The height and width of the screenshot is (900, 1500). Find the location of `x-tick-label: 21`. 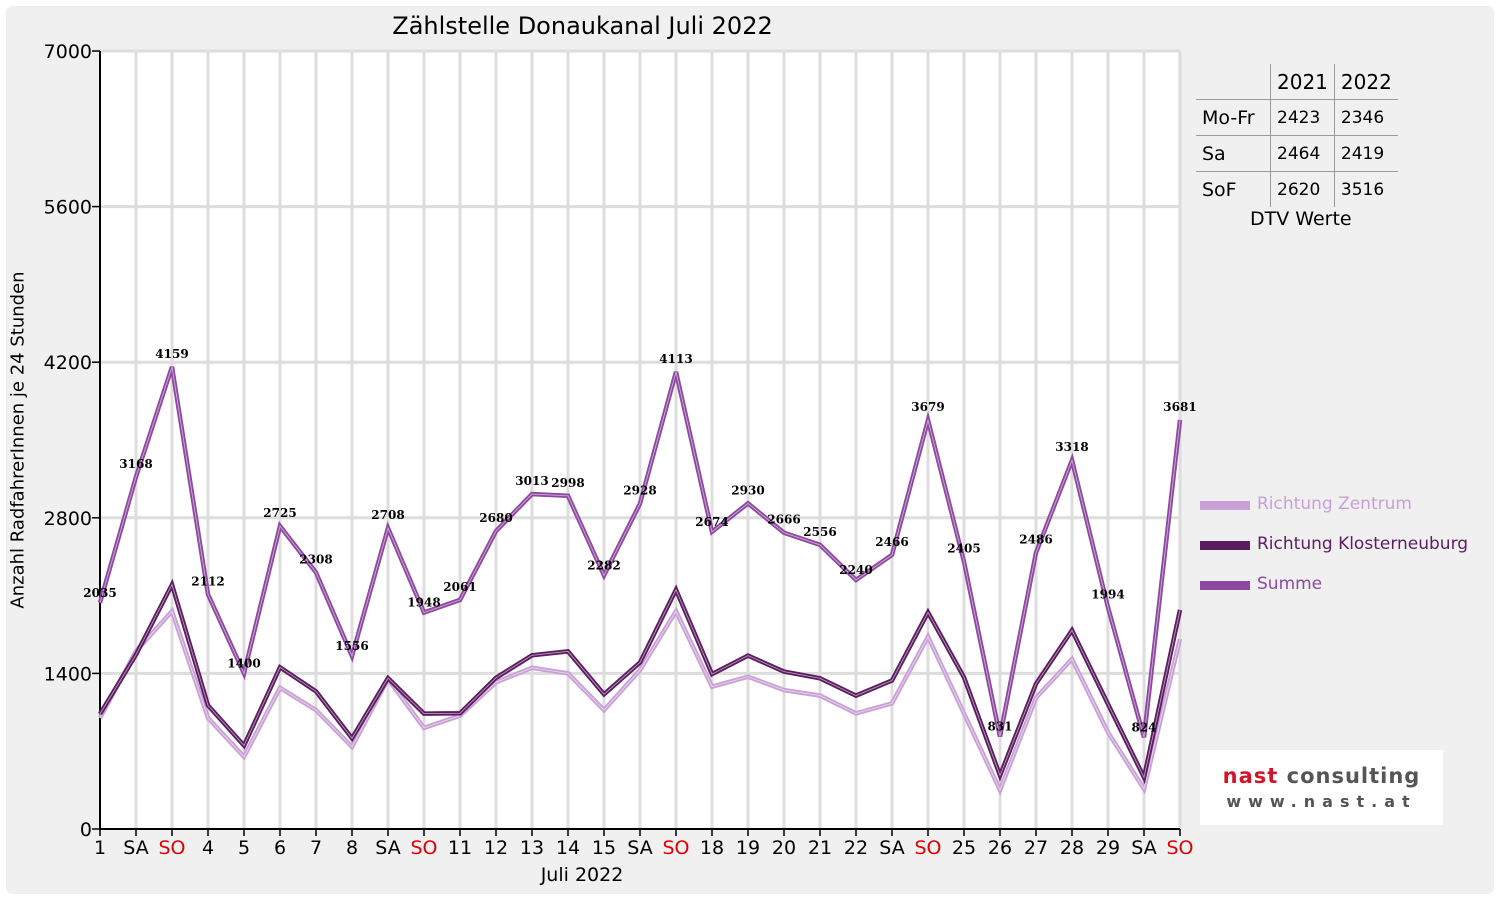

x-tick-label: 21 is located at coordinates (820, 848).